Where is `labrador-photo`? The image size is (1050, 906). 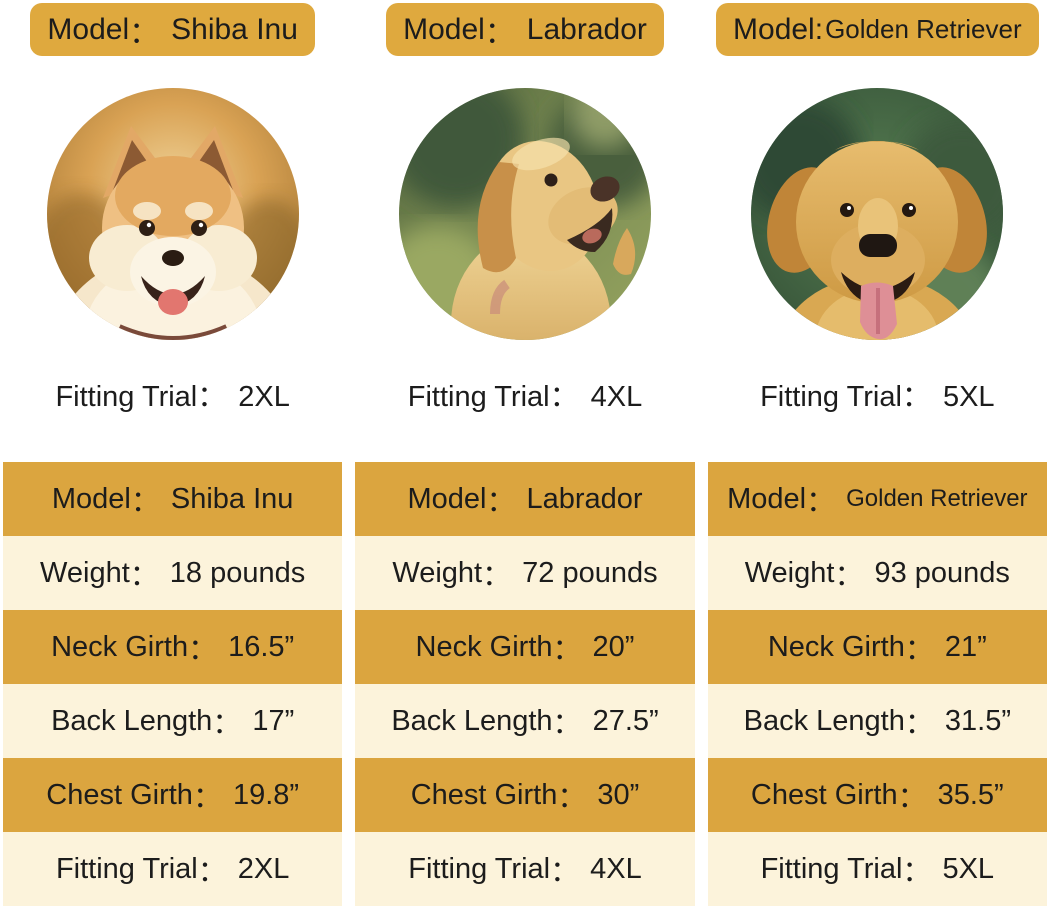
labrador-photo is located at coordinates (524, 214).